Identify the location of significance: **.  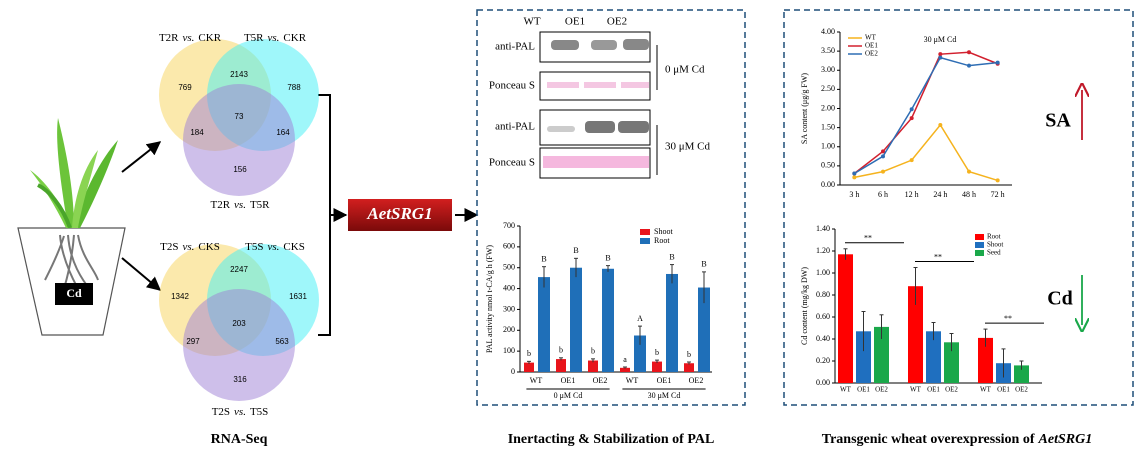
(868, 238).